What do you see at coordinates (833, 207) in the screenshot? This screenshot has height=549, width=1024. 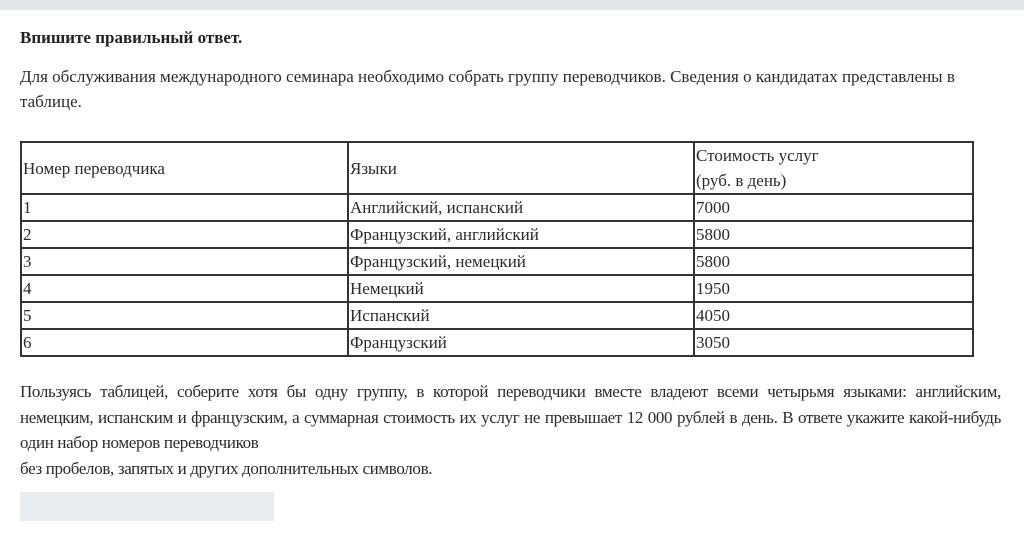 I see `cell-cost: 7000` at bounding box center [833, 207].